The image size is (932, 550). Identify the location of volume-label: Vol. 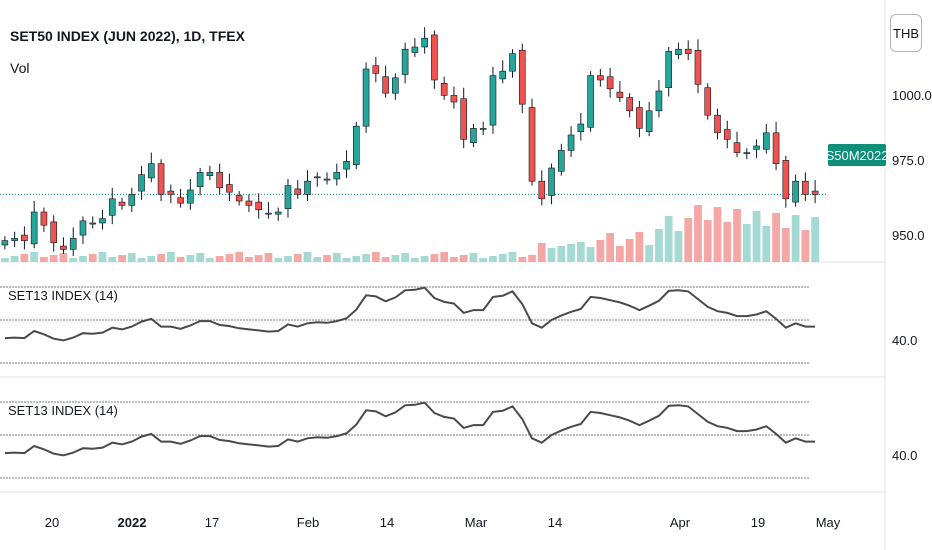
(20, 68).